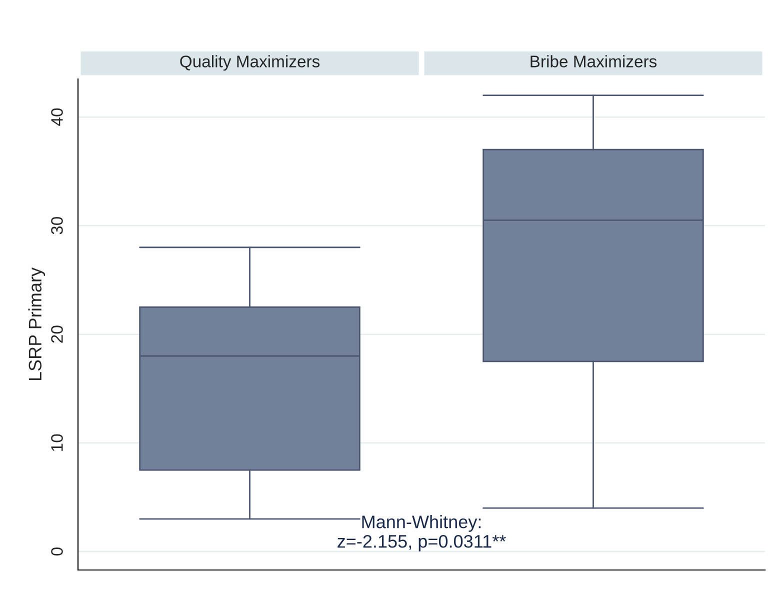  What do you see at coordinates (422, 533) in the screenshot?
I see `annotation: Mann-Whitney: z=-2.155, p=0.0311**` at bounding box center [422, 533].